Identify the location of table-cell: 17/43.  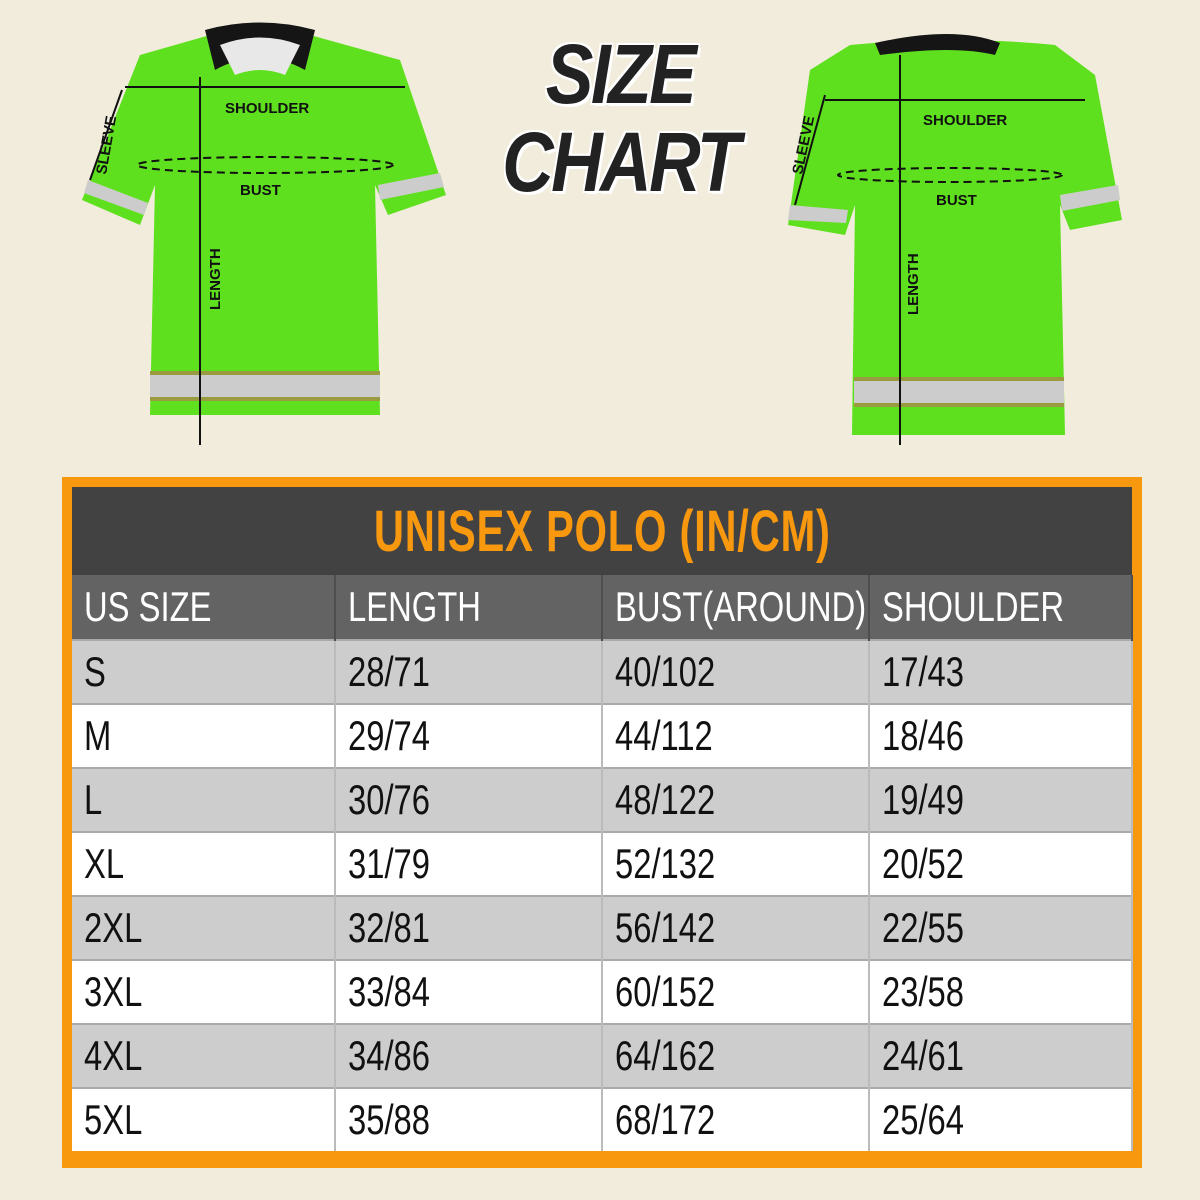
(1001, 671).